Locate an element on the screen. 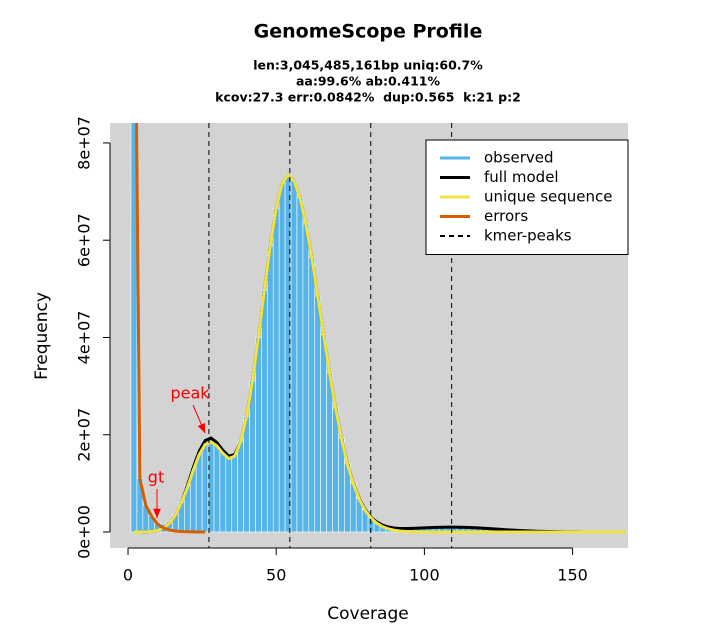 Image resolution: width=703 pixels, height=639 pixels. annotation: peak is located at coordinates (190, 393).